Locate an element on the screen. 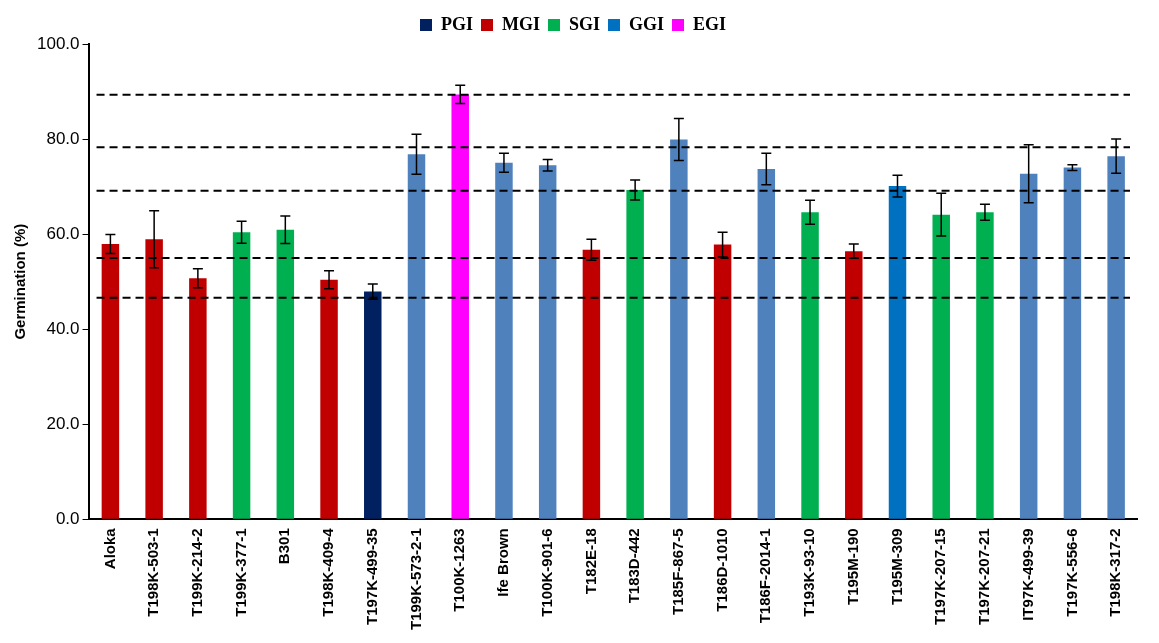 The image size is (1159, 643). legend-label: PGI is located at coordinates (456, 23).